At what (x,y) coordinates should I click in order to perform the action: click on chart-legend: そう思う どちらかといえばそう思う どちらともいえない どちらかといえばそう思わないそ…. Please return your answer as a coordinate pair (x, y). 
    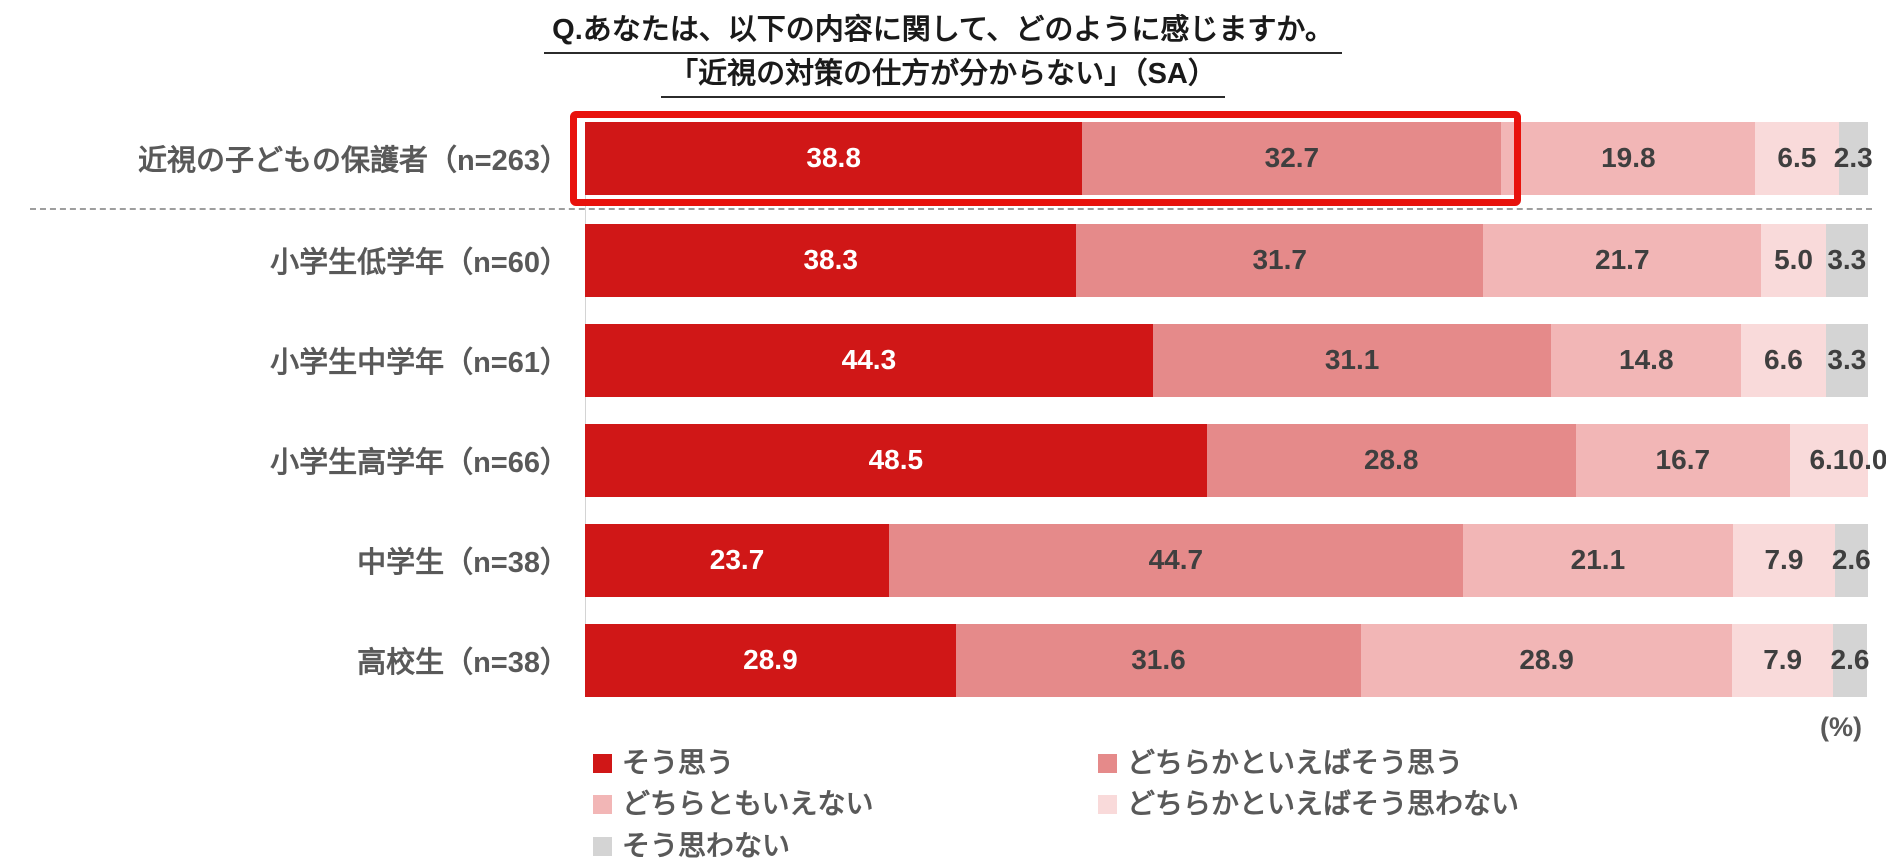
    Looking at the image, I should click on (1239, 804).